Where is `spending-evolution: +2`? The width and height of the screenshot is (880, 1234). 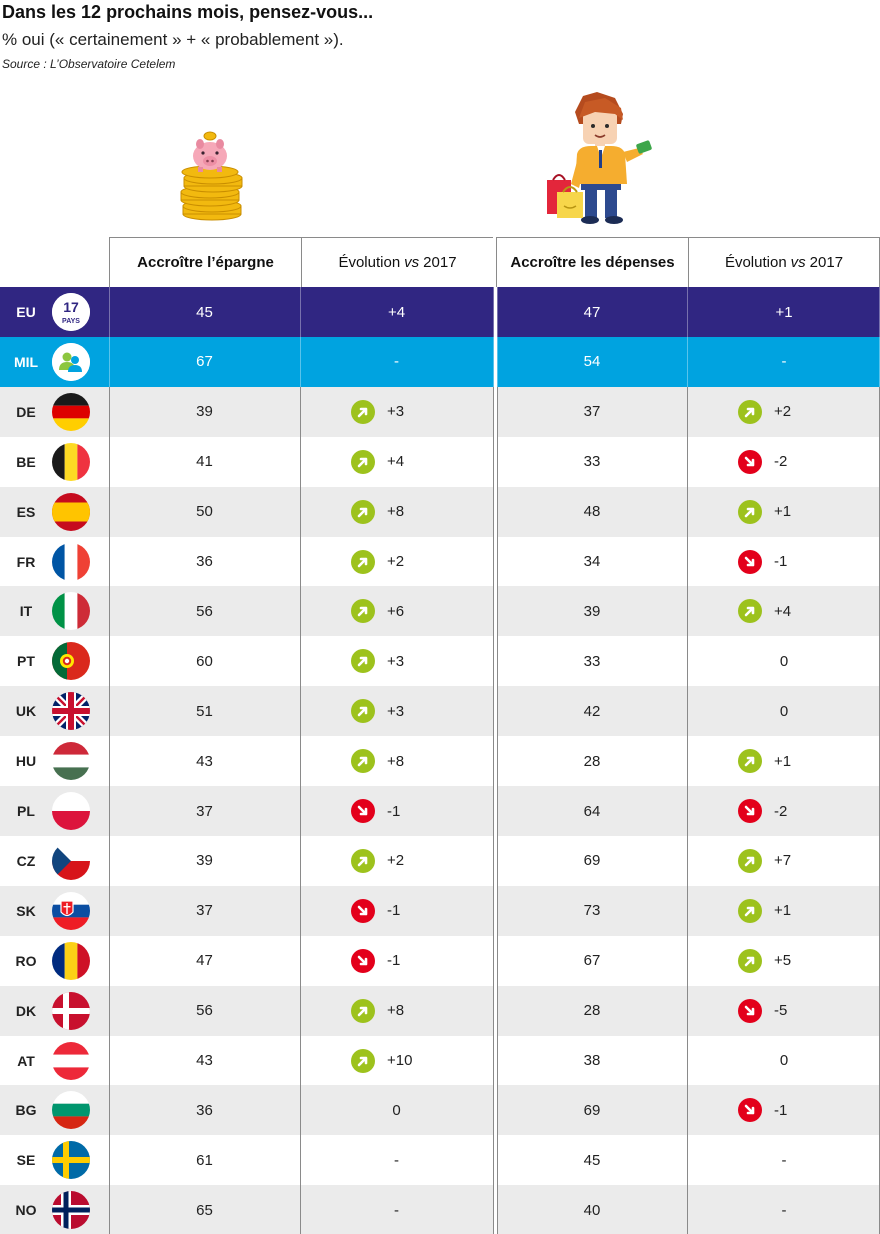
spending-evolution: +2 is located at coordinates (784, 412).